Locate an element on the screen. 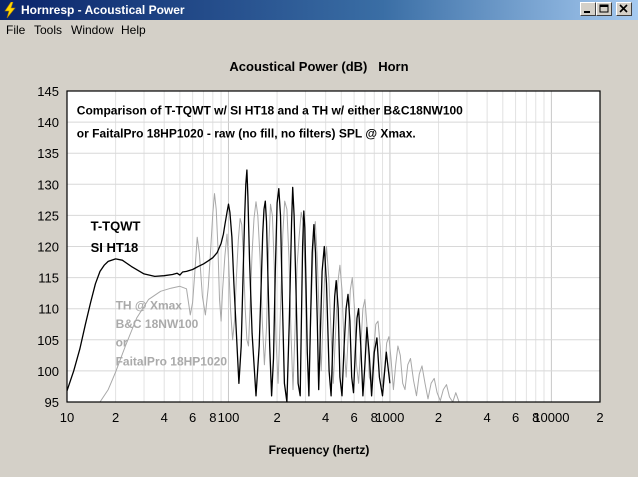  menu-file: File is located at coordinates (16, 30).